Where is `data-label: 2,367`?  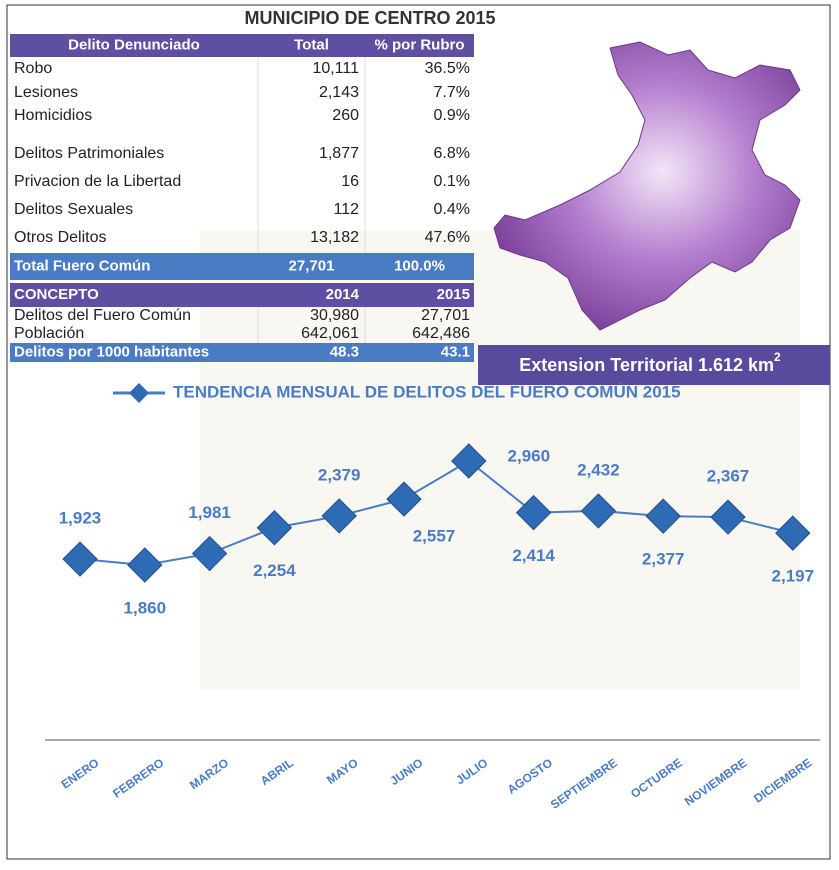 data-label: 2,367 is located at coordinates (728, 476).